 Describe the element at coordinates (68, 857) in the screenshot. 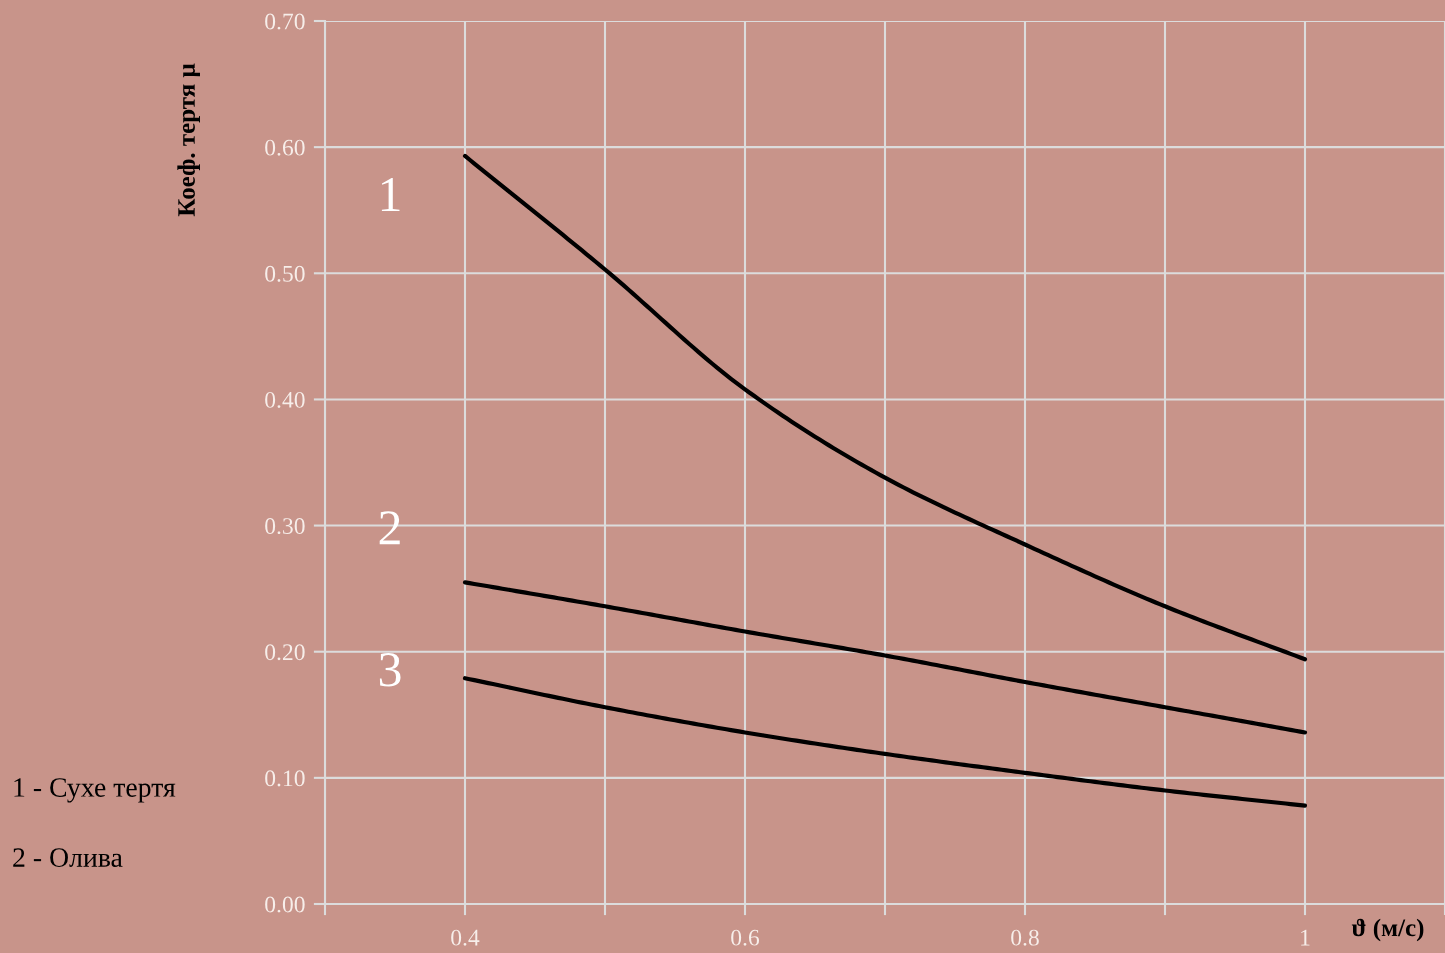

I see `text: 2 - Олива` at that location.